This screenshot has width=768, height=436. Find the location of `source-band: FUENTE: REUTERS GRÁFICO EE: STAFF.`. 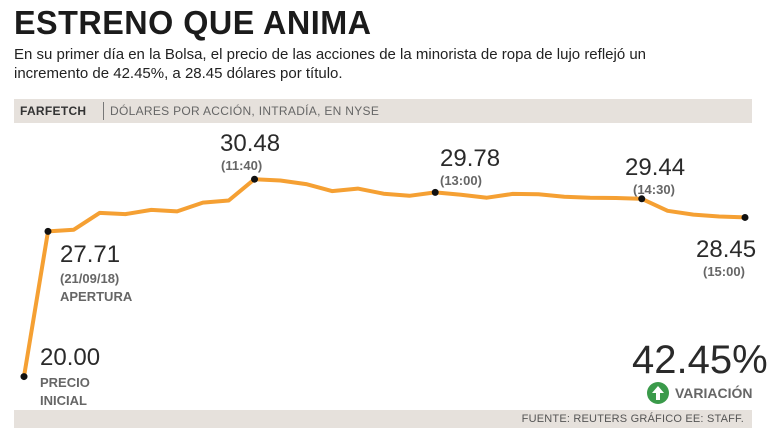

source-band: FUENTE: REUTERS GRÁFICO EE: STAFF. is located at coordinates (383, 419).